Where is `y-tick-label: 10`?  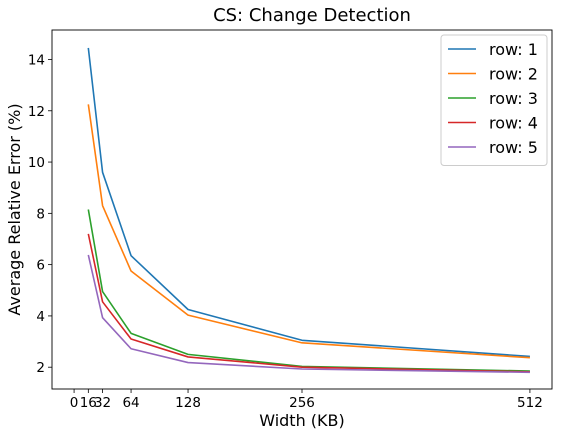 y-tick-label: 10 is located at coordinates (36, 163).